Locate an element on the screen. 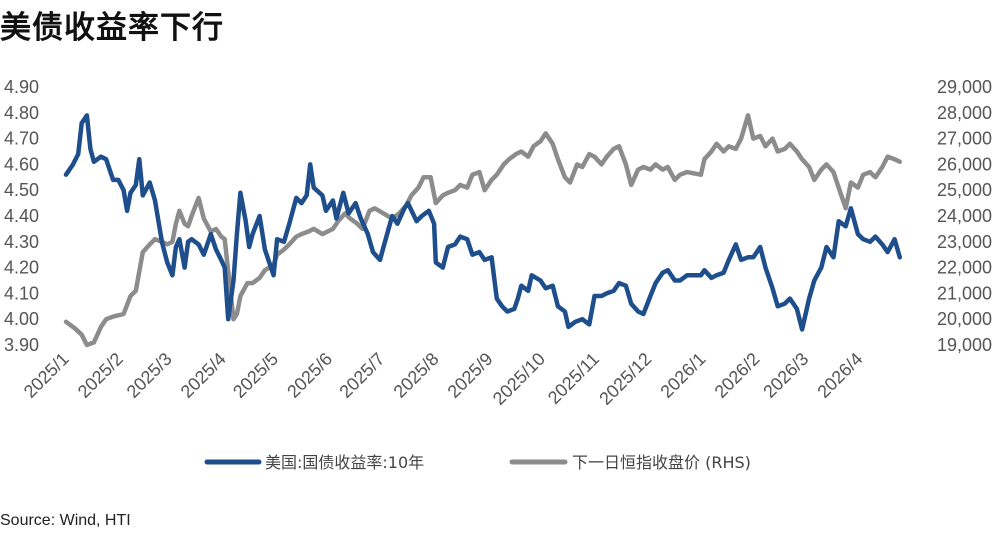 This screenshot has width=996, height=543. x-tick-label: 2025/1 is located at coordinates (46, 375).